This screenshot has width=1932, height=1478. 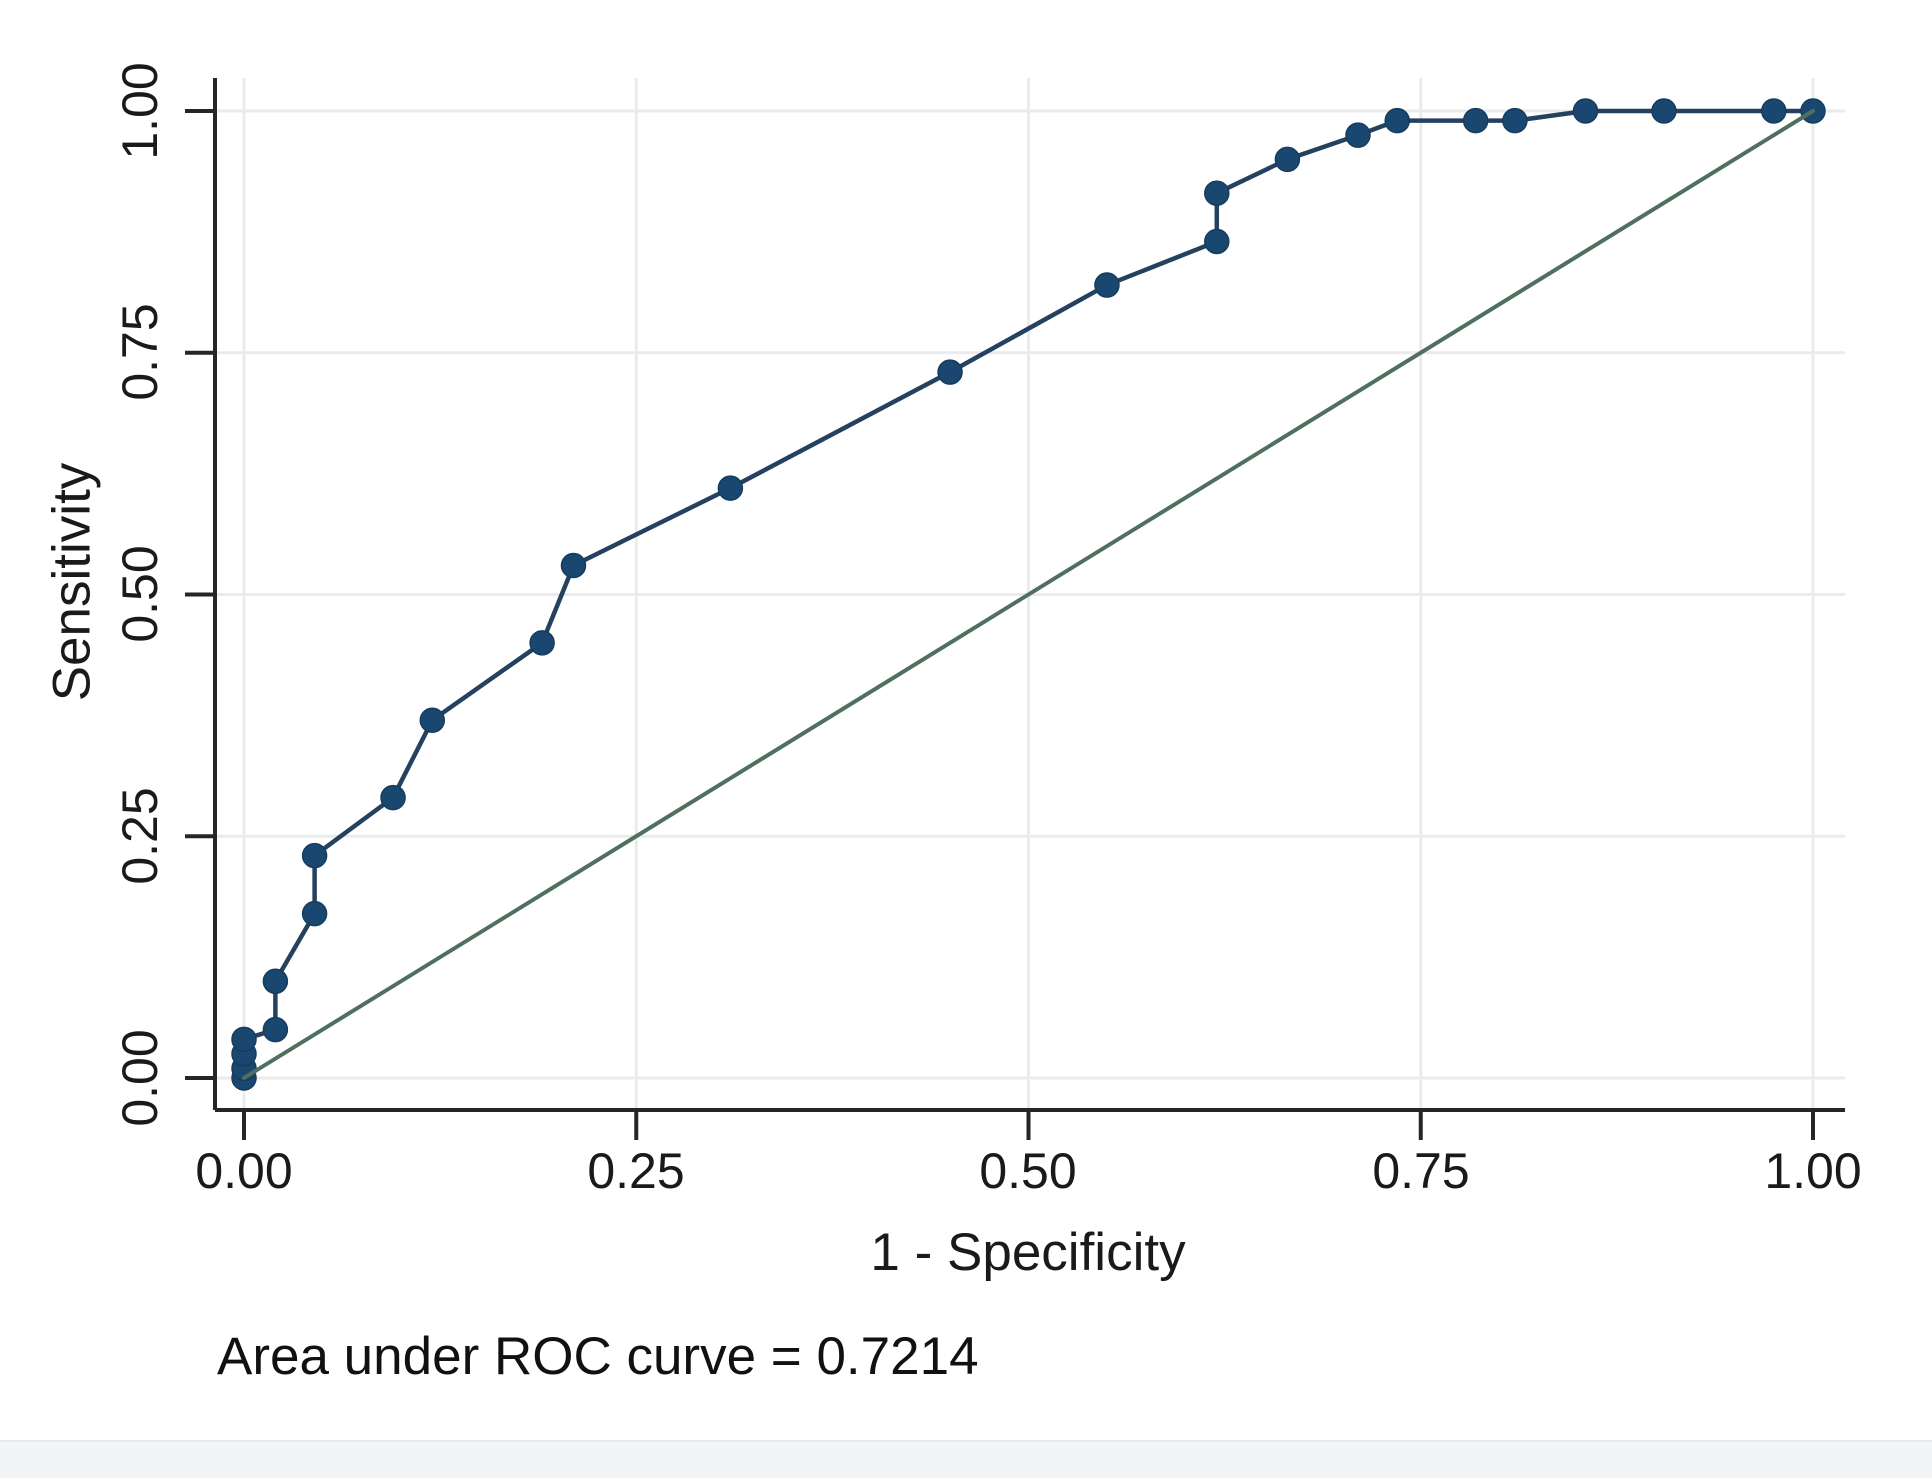 I want to click on window-bottom-edge, so click(x=966, y=1459).